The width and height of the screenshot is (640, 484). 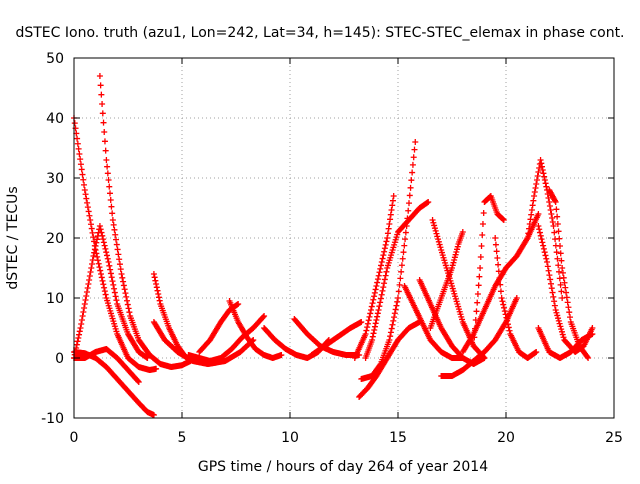 What do you see at coordinates (614, 438) in the screenshot?
I see `x-tick-label: 25` at bounding box center [614, 438].